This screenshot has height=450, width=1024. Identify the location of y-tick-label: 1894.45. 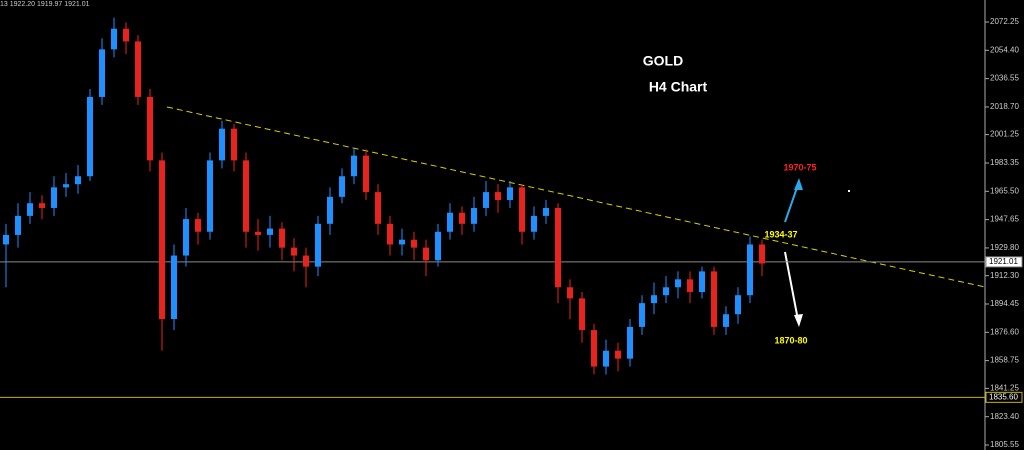
(1004, 303).